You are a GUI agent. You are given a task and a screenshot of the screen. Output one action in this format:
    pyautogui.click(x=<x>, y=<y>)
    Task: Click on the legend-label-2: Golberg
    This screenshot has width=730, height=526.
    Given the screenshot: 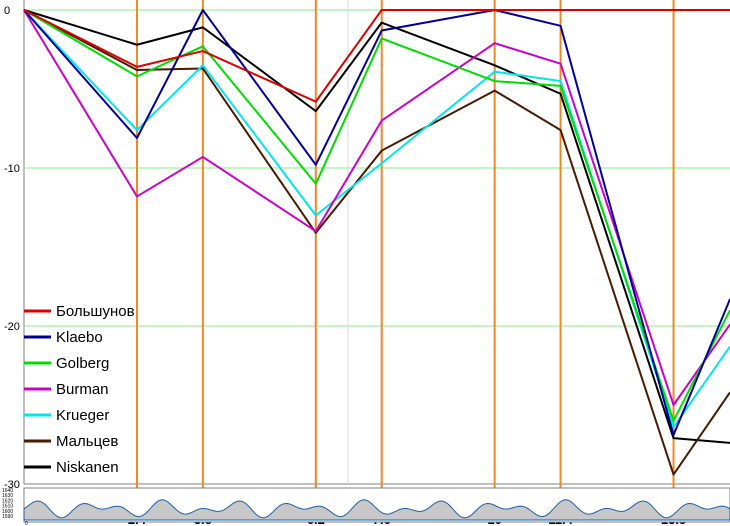 What is the action you would take?
    pyautogui.click(x=82, y=363)
    